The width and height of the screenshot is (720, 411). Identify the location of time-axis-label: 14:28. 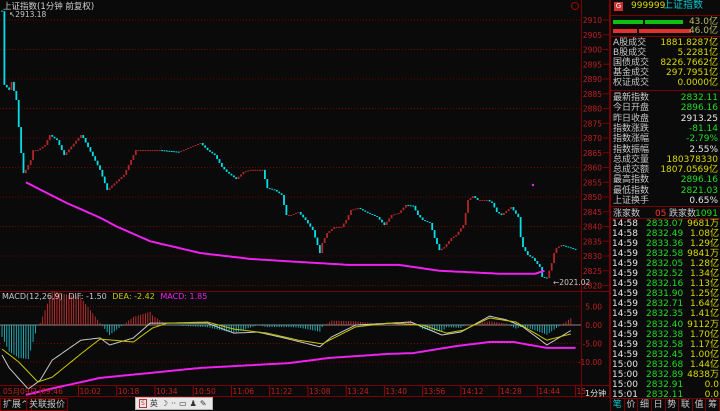
(511, 391).